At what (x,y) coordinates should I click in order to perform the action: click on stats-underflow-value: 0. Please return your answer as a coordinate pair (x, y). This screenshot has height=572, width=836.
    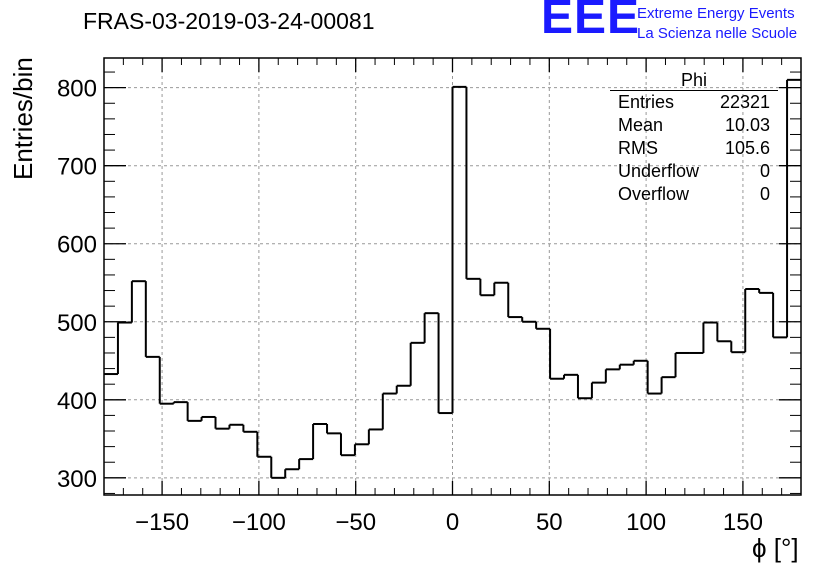
    Looking at the image, I should click on (764, 171).